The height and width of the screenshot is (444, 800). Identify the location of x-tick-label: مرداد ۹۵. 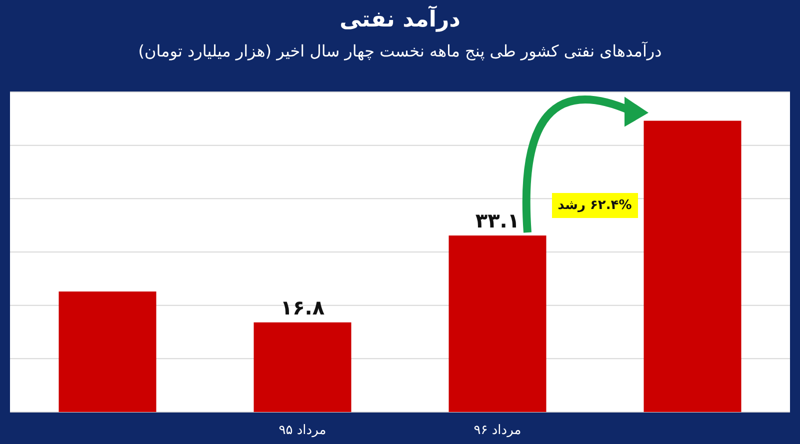
(302, 430).